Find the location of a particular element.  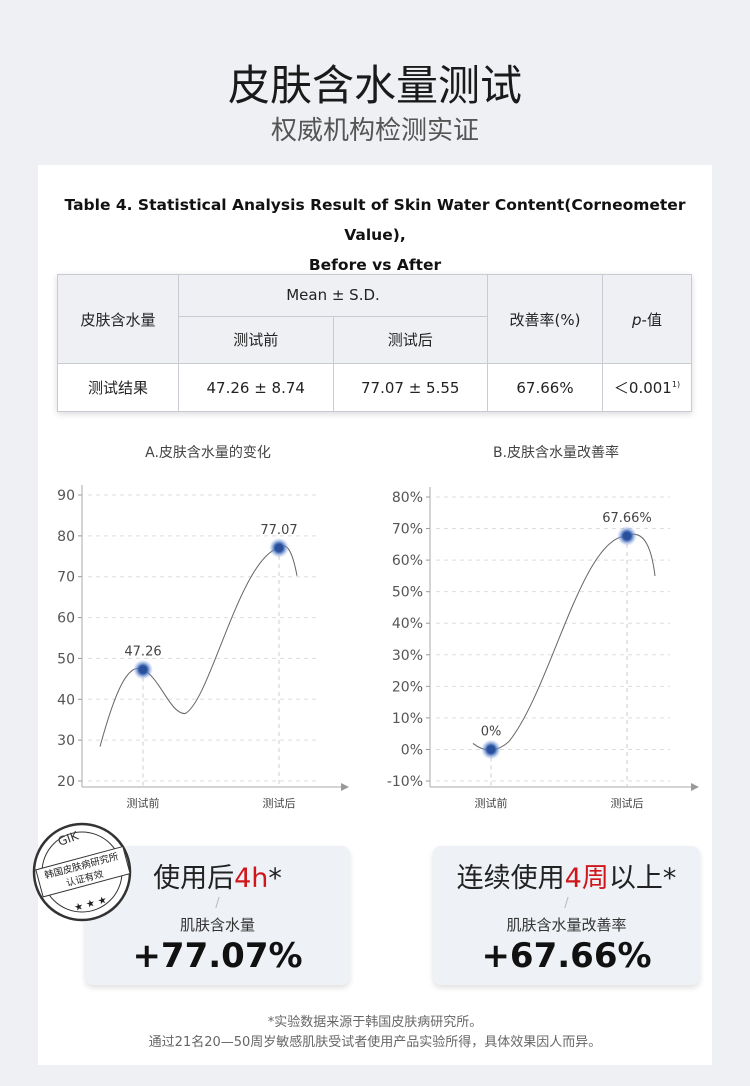

y-tick-label: 50% is located at coordinates (407, 593).